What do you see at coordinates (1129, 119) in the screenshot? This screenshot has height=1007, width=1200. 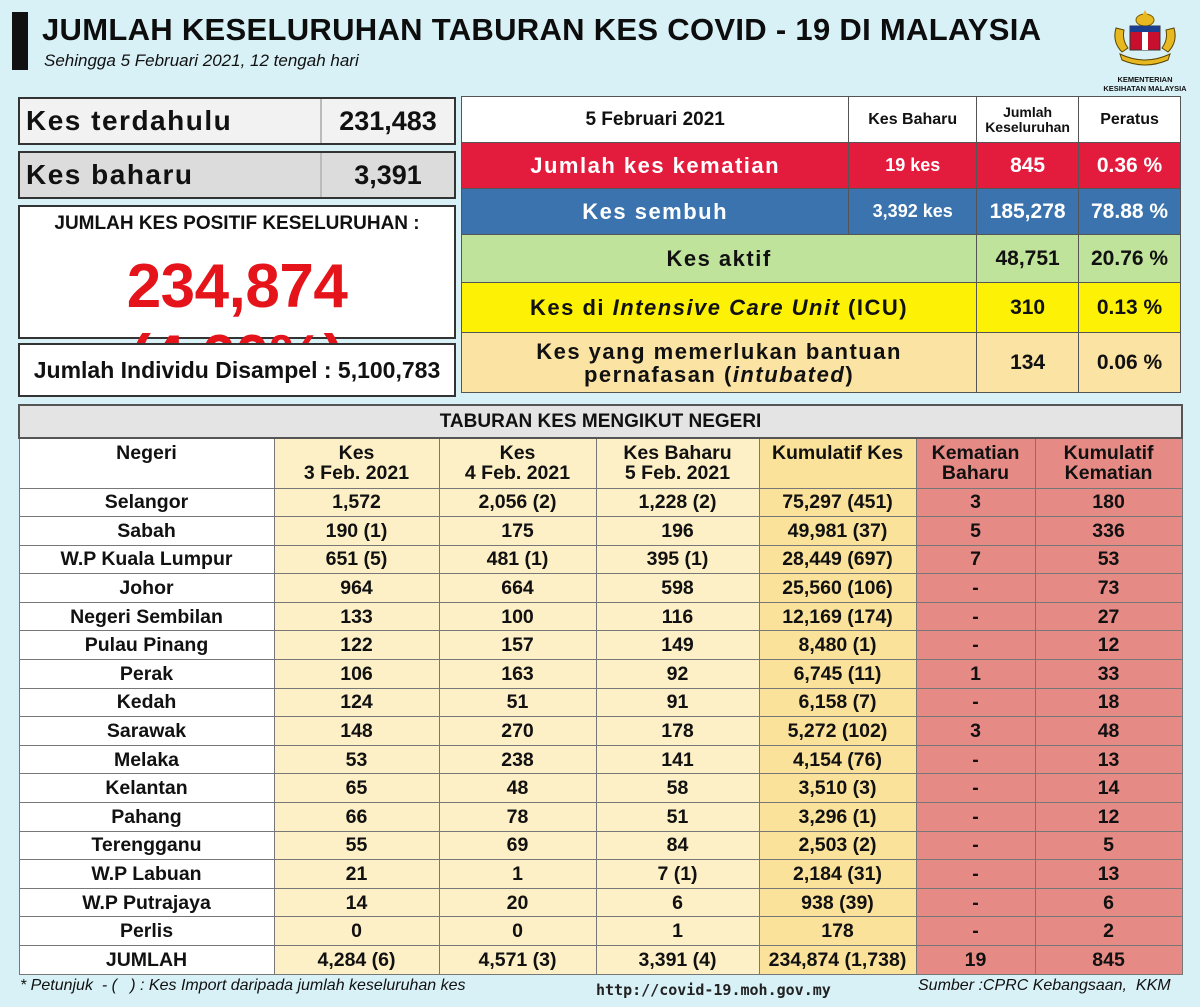 I see `col-percent: Peratus` at bounding box center [1129, 119].